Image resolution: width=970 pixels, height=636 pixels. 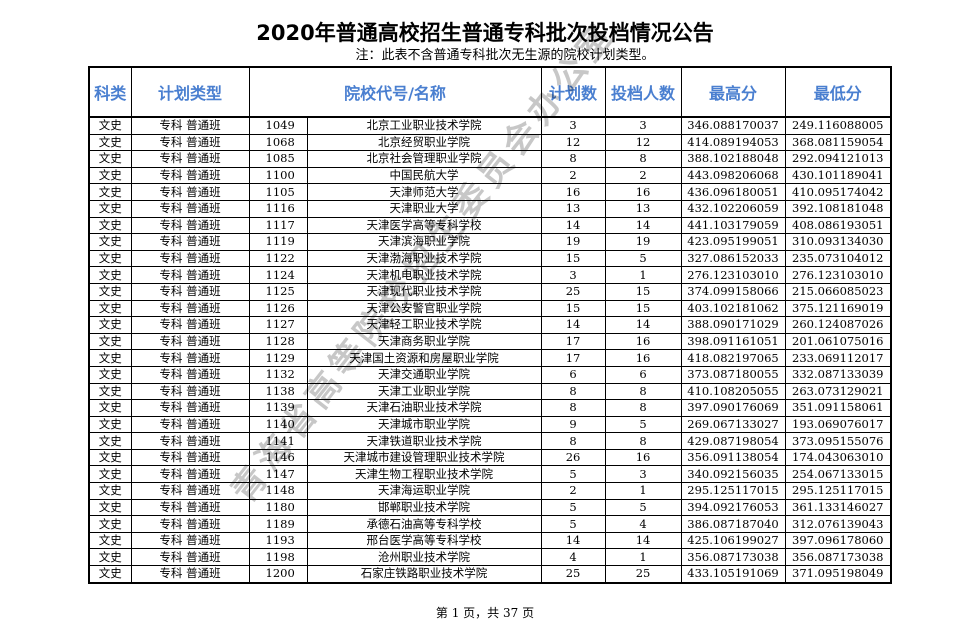 What do you see at coordinates (643, 208) in the screenshot?
I see `cell-admitted-count: 13` at bounding box center [643, 208].